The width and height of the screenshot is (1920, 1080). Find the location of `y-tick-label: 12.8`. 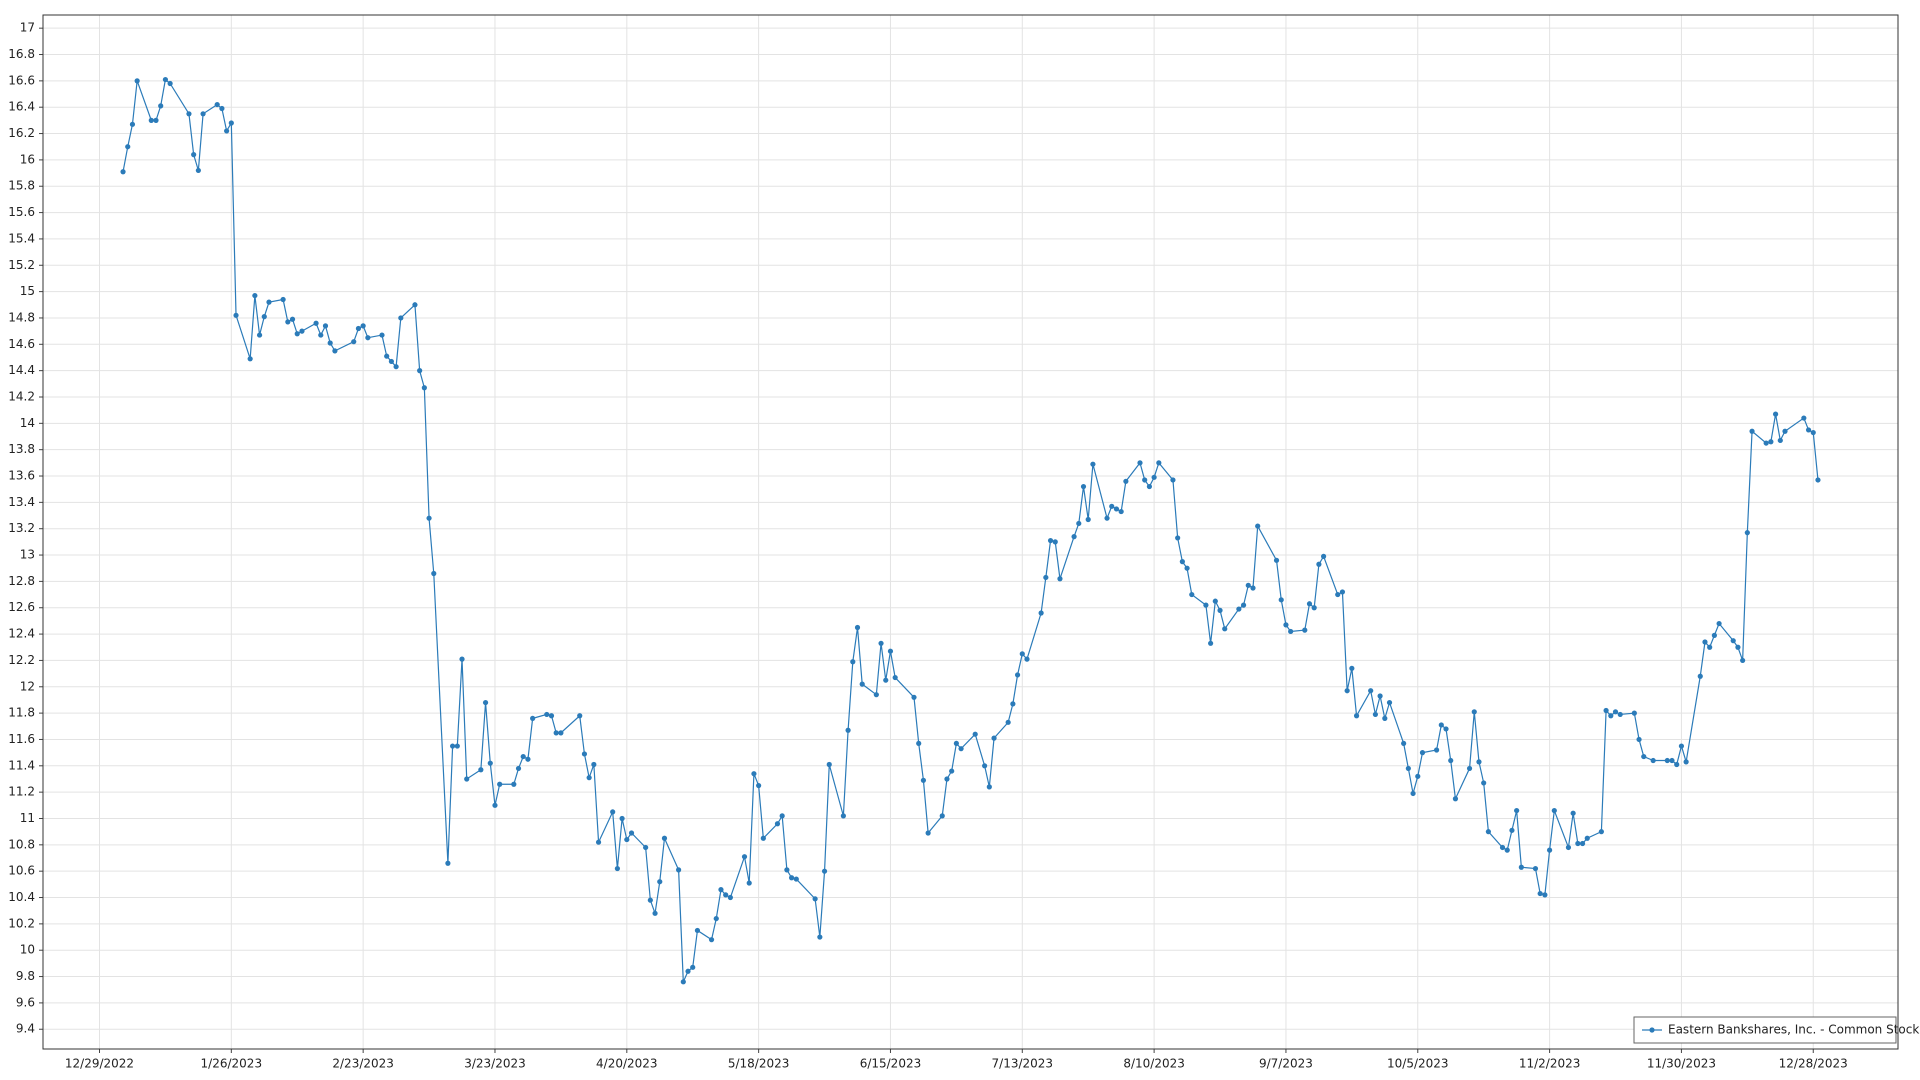

y-tick-label: 12.8 is located at coordinates (21, 581).